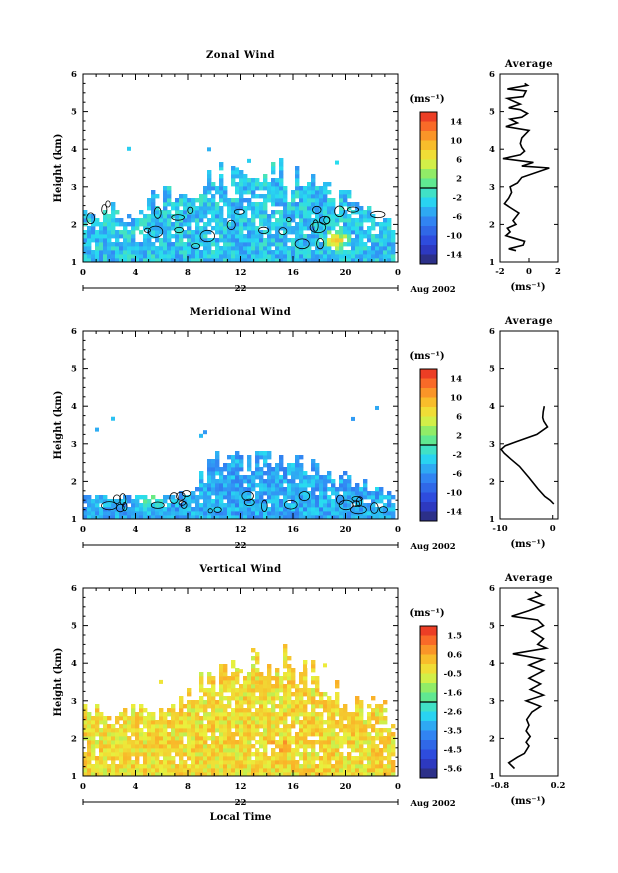 The height and width of the screenshot is (873, 618). What do you see at coordinates (528, 64) in the screenshot?
I see `average-title: Average` at bounding box center [528, 64].